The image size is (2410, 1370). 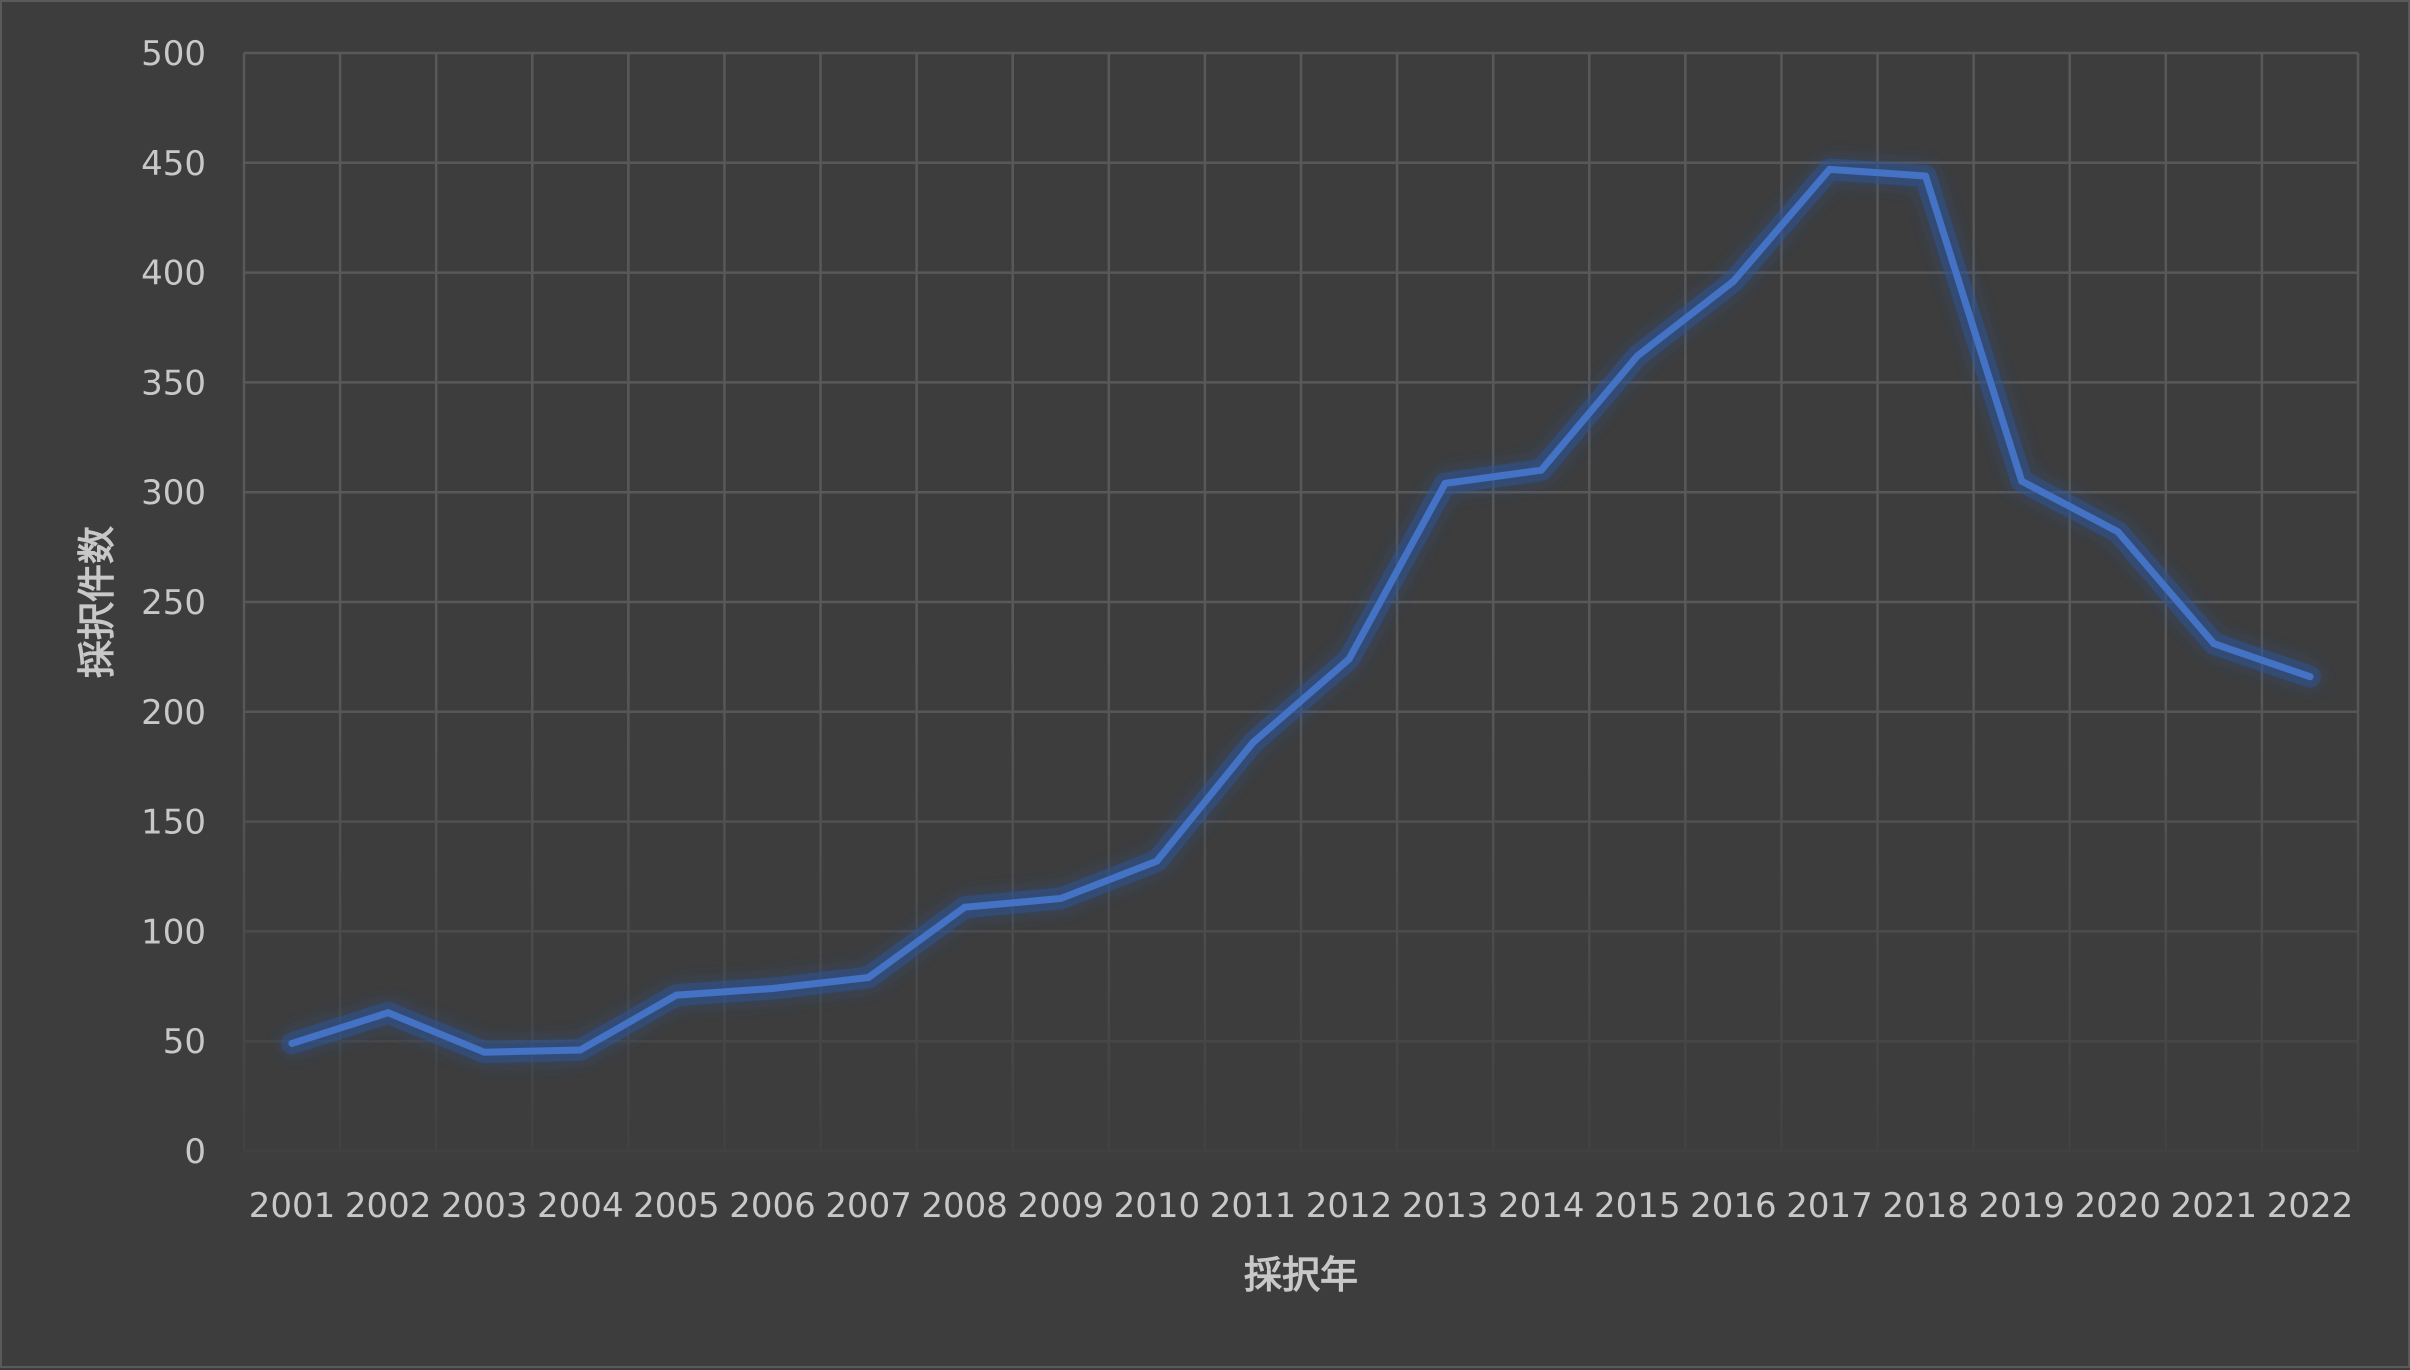 I want to click on x-tick-label-11: 2012, so click(x=1349, y=1206).